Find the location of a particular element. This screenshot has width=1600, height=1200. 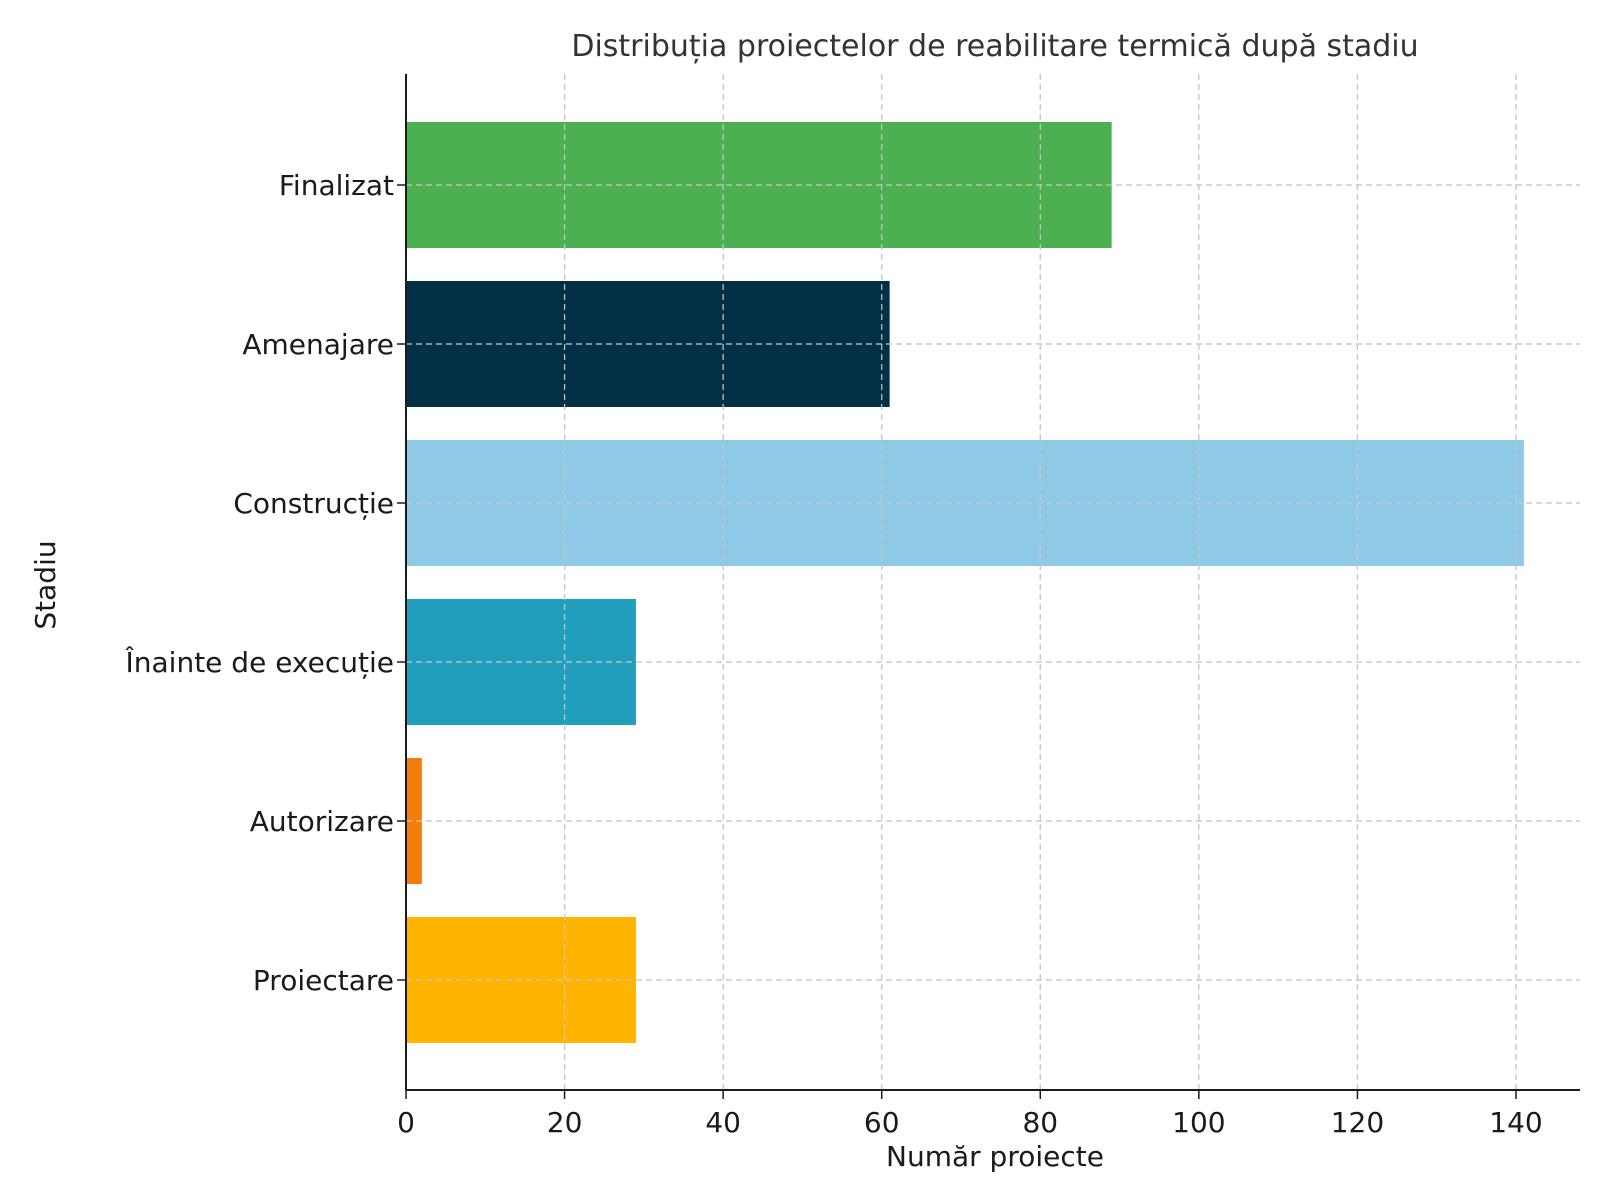

y-tick-label: Proiectare is located at coordinates (323, 980).